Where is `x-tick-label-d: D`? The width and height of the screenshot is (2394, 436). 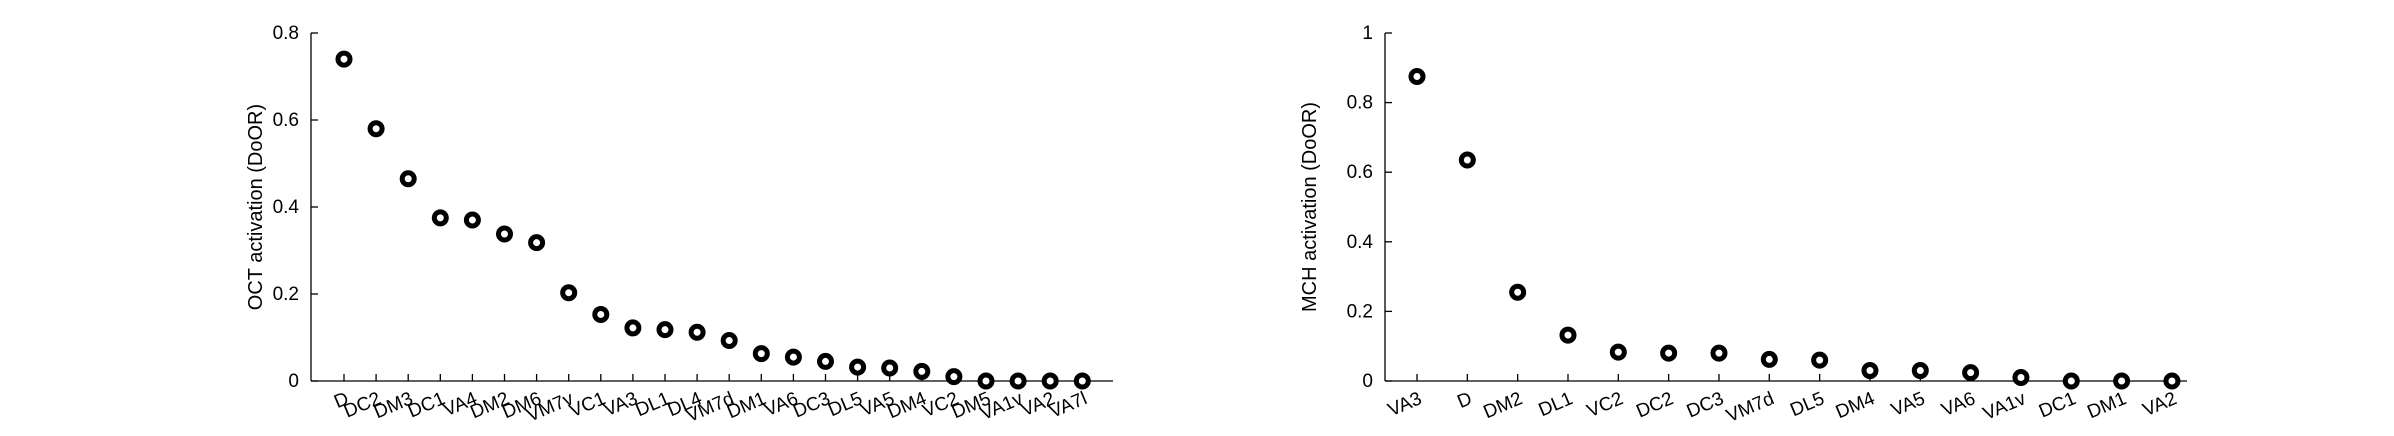
x-tick-label-d: D is located at coordinates (1464, 400).